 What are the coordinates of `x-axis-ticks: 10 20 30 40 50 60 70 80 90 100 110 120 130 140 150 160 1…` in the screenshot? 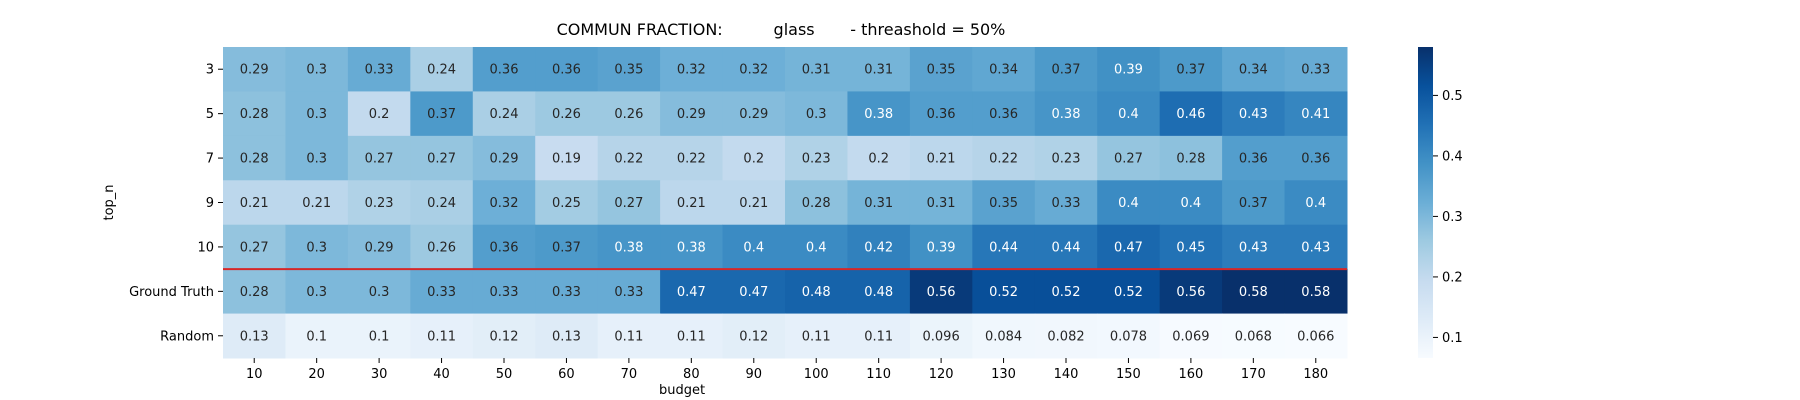 It's located at (787, 370).